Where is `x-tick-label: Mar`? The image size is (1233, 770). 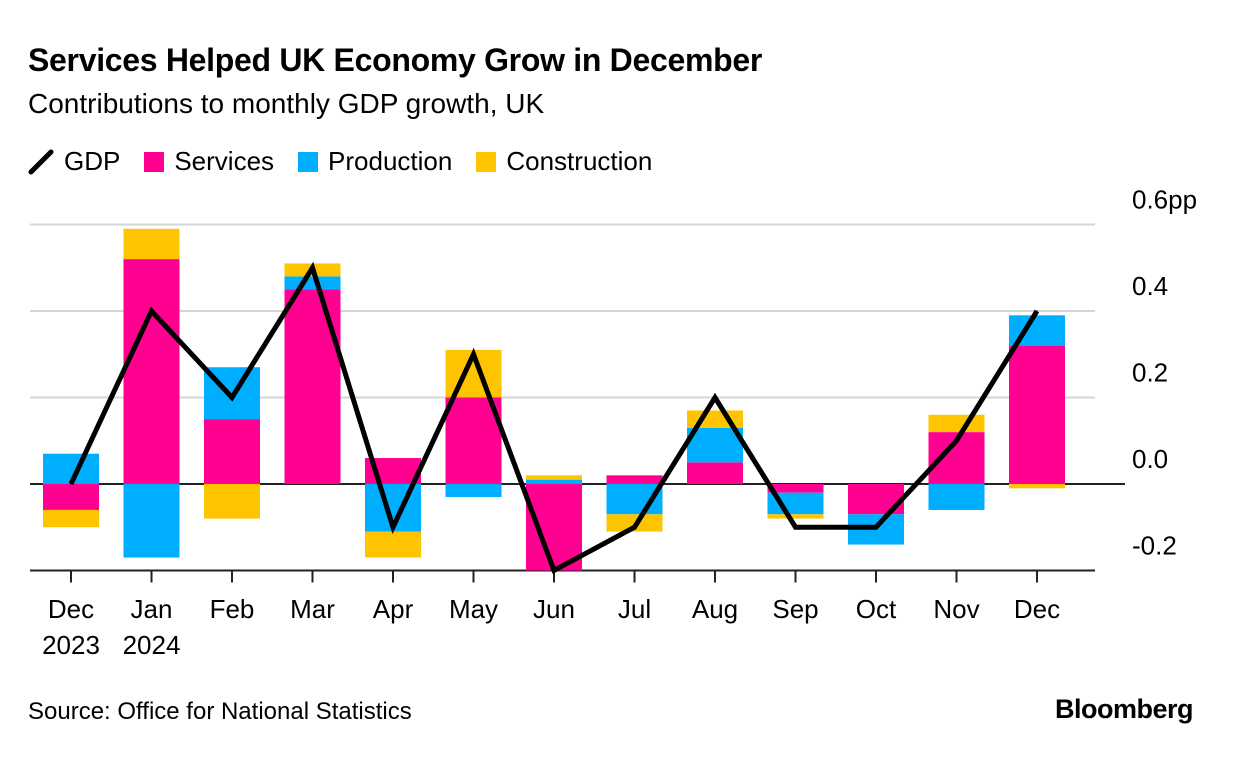 x-tick-label: Mar is located at coordinates (312, 609).